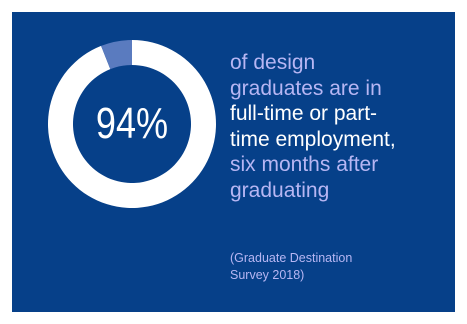  What do you see at coordinates (337, 89) in the screenshot?
I see `description-line: graduates are in` at bounding box center [337, 89].